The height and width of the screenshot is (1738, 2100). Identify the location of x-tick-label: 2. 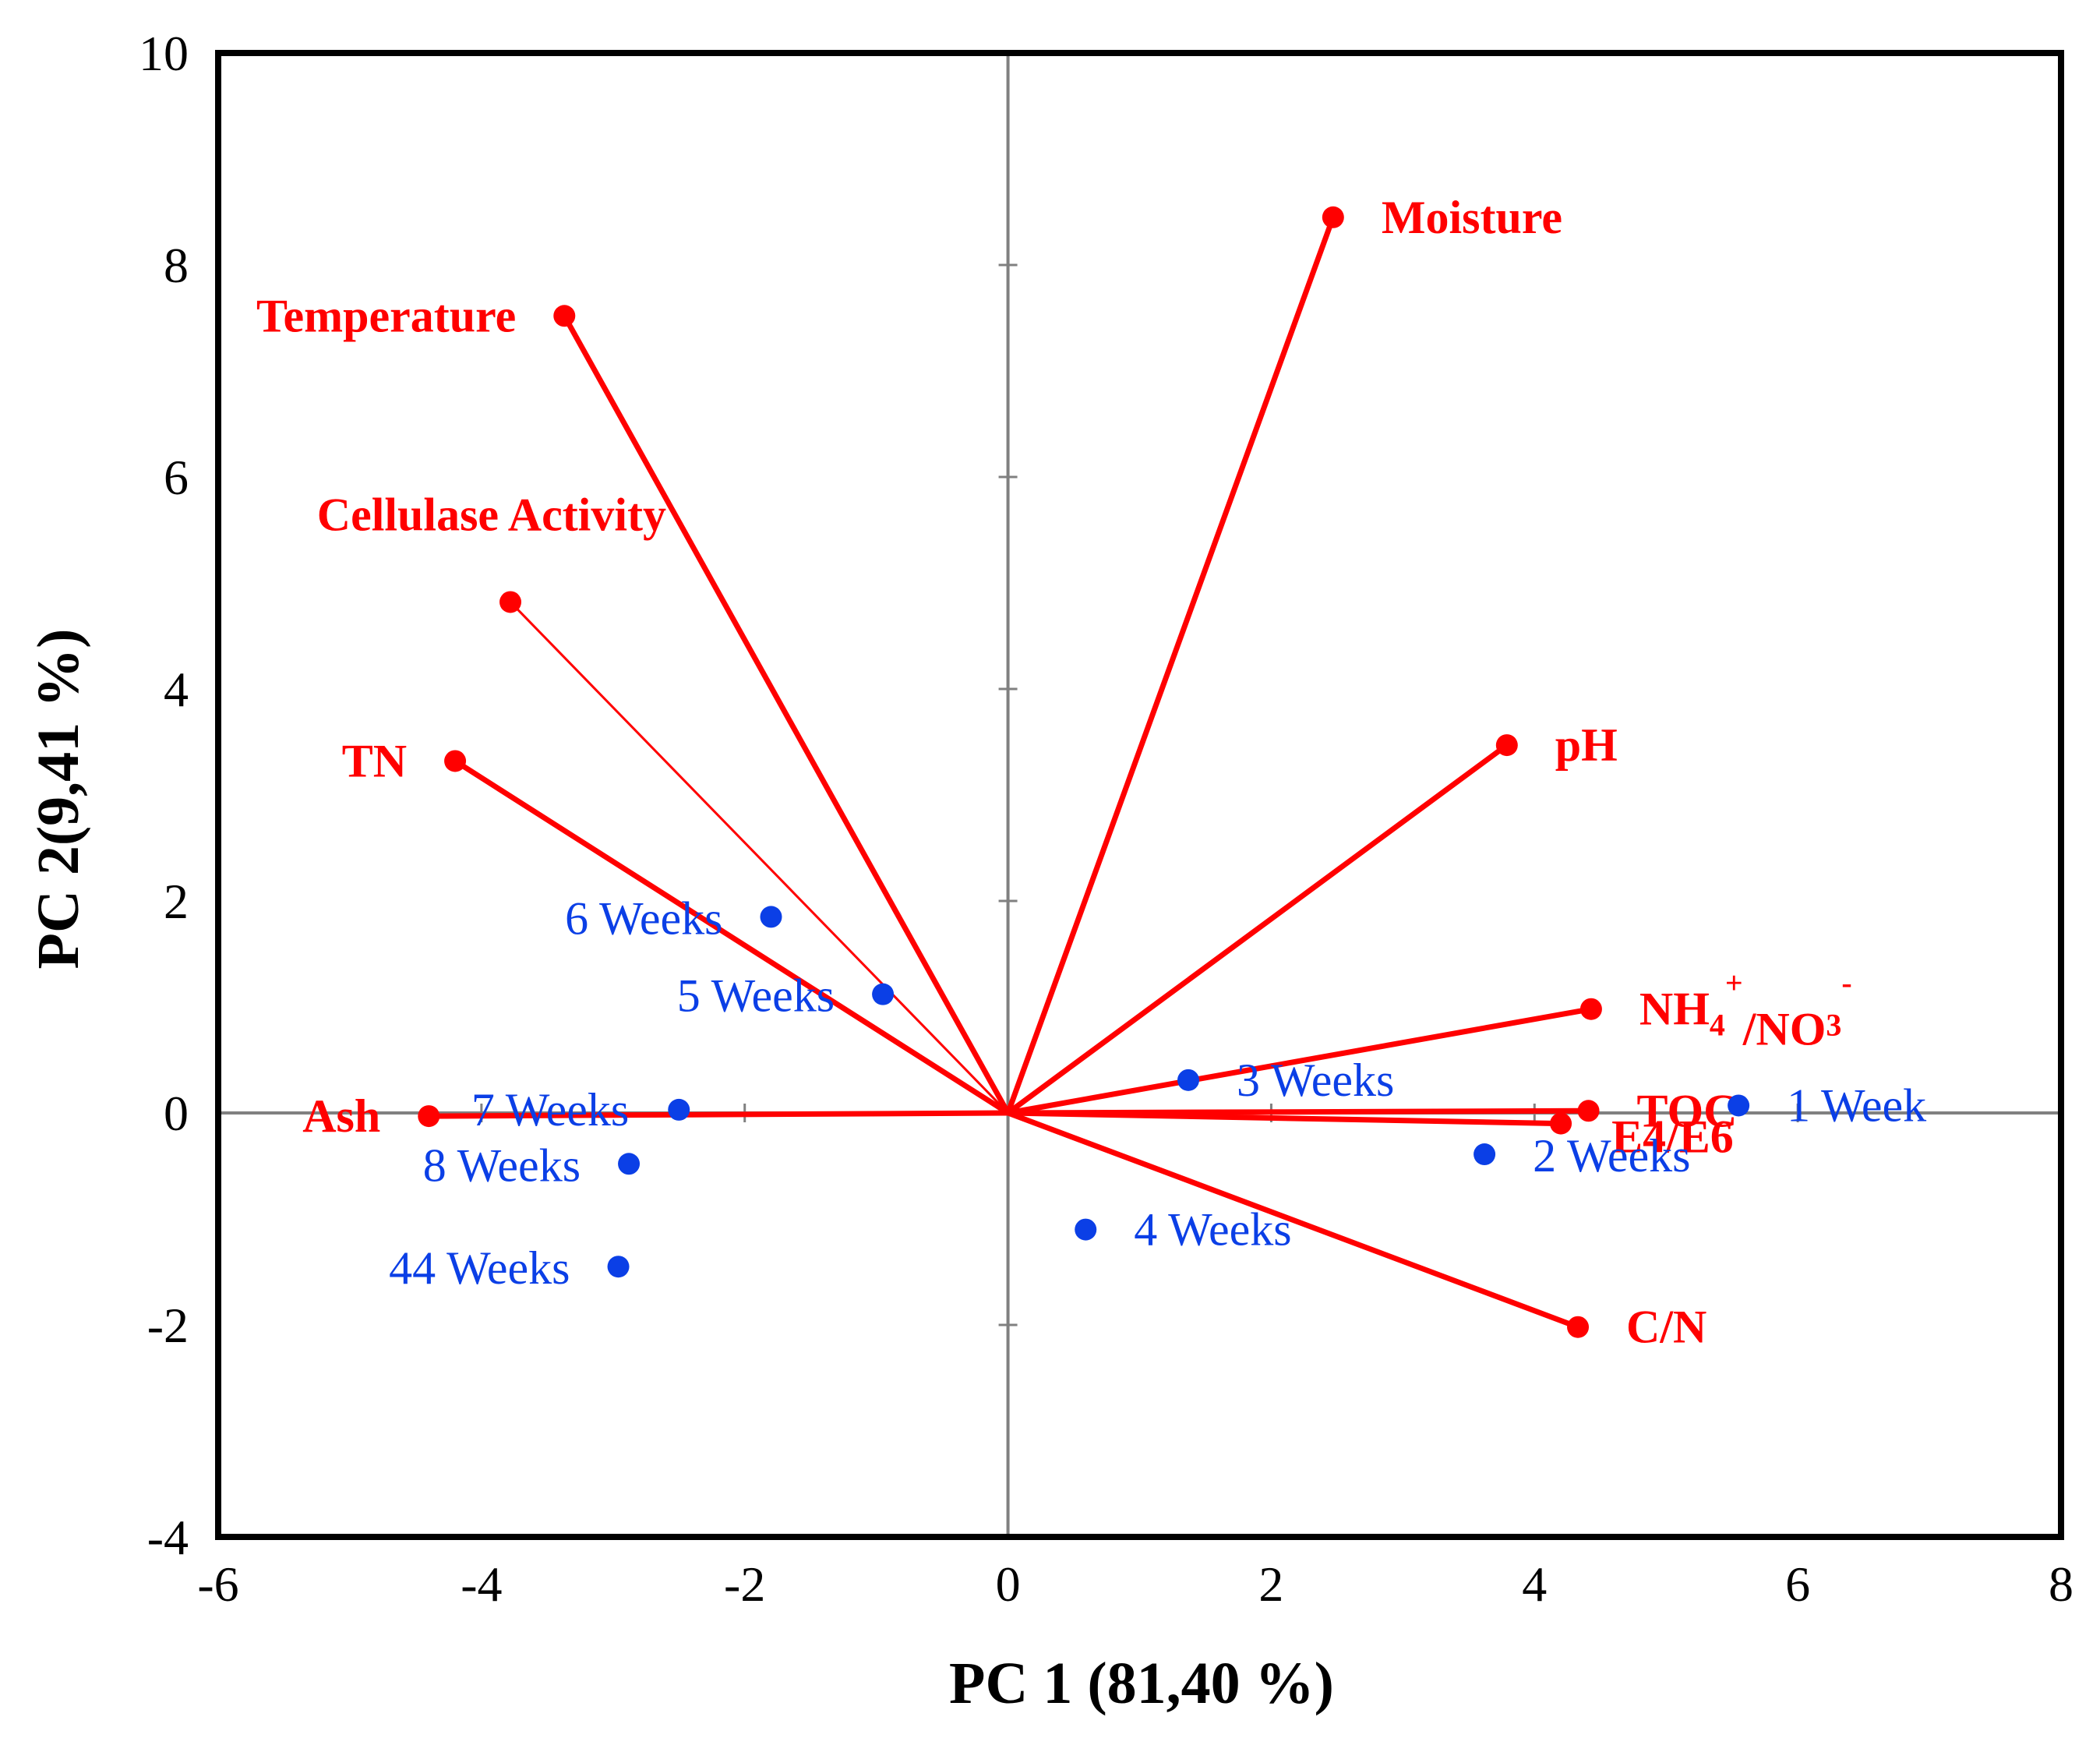
(1271, 1584).